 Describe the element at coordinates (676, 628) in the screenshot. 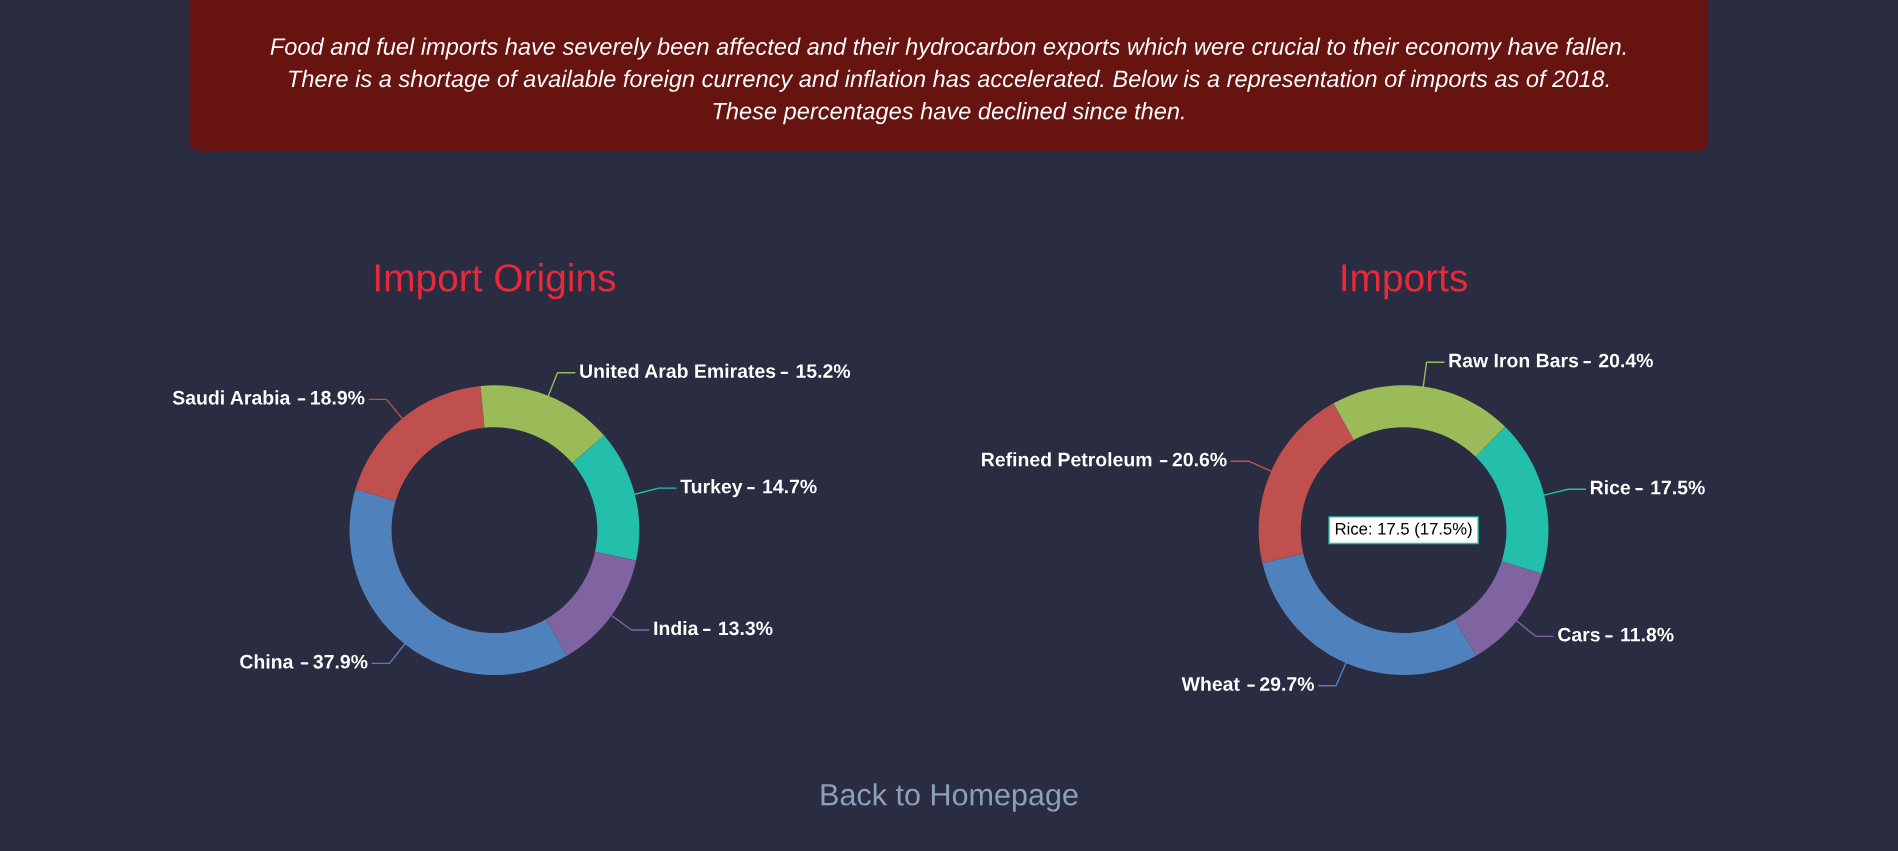

I see `slice-label: India` at that location.